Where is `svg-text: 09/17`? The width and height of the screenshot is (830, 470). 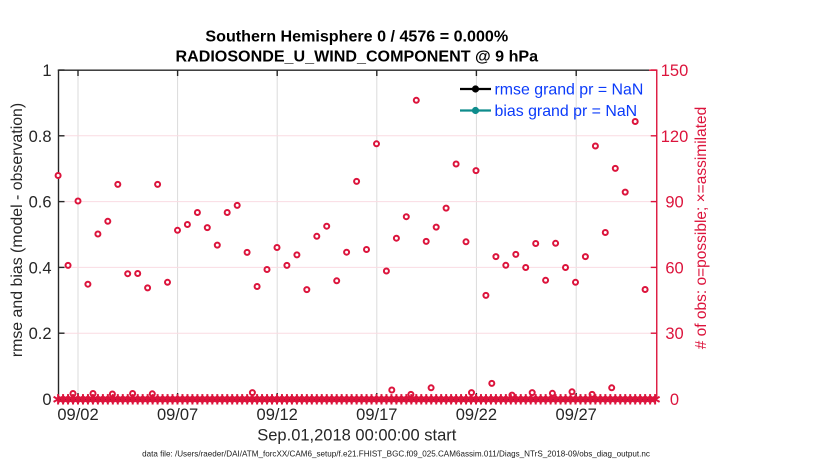 svg-text: 09/17 is located at coordinates (376, 415).